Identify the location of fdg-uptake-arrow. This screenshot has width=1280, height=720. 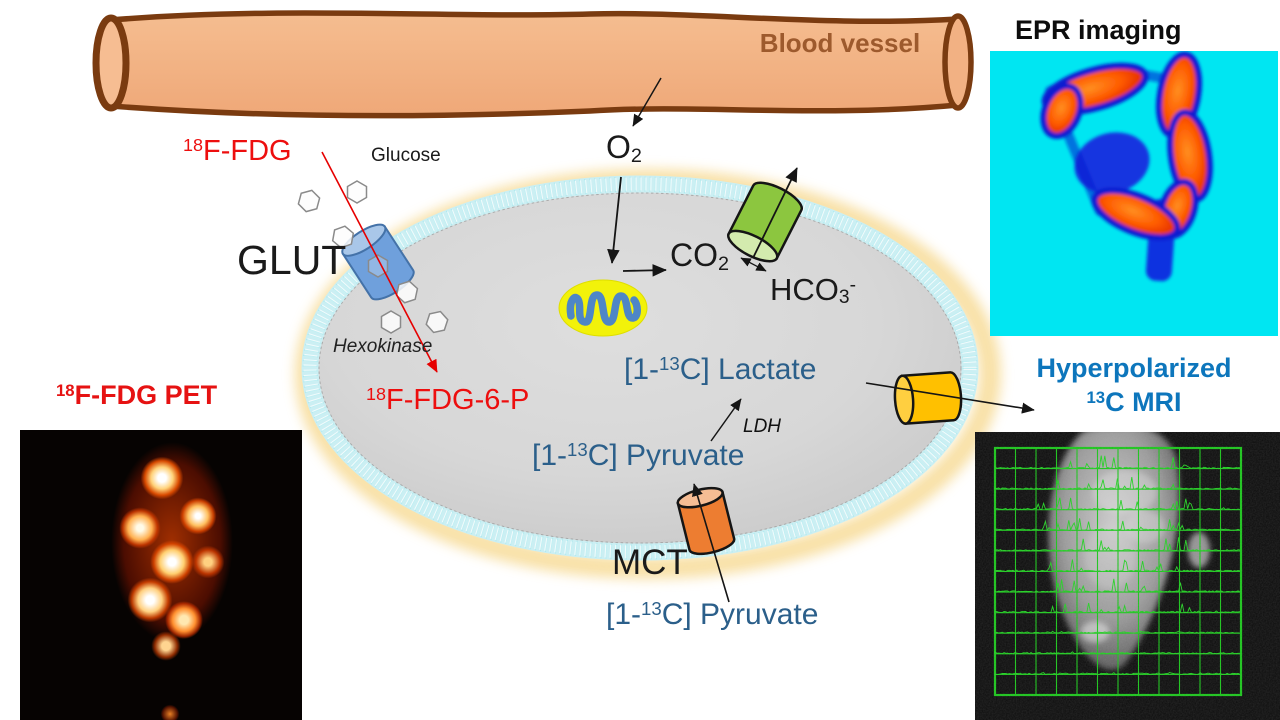
(379, 262).